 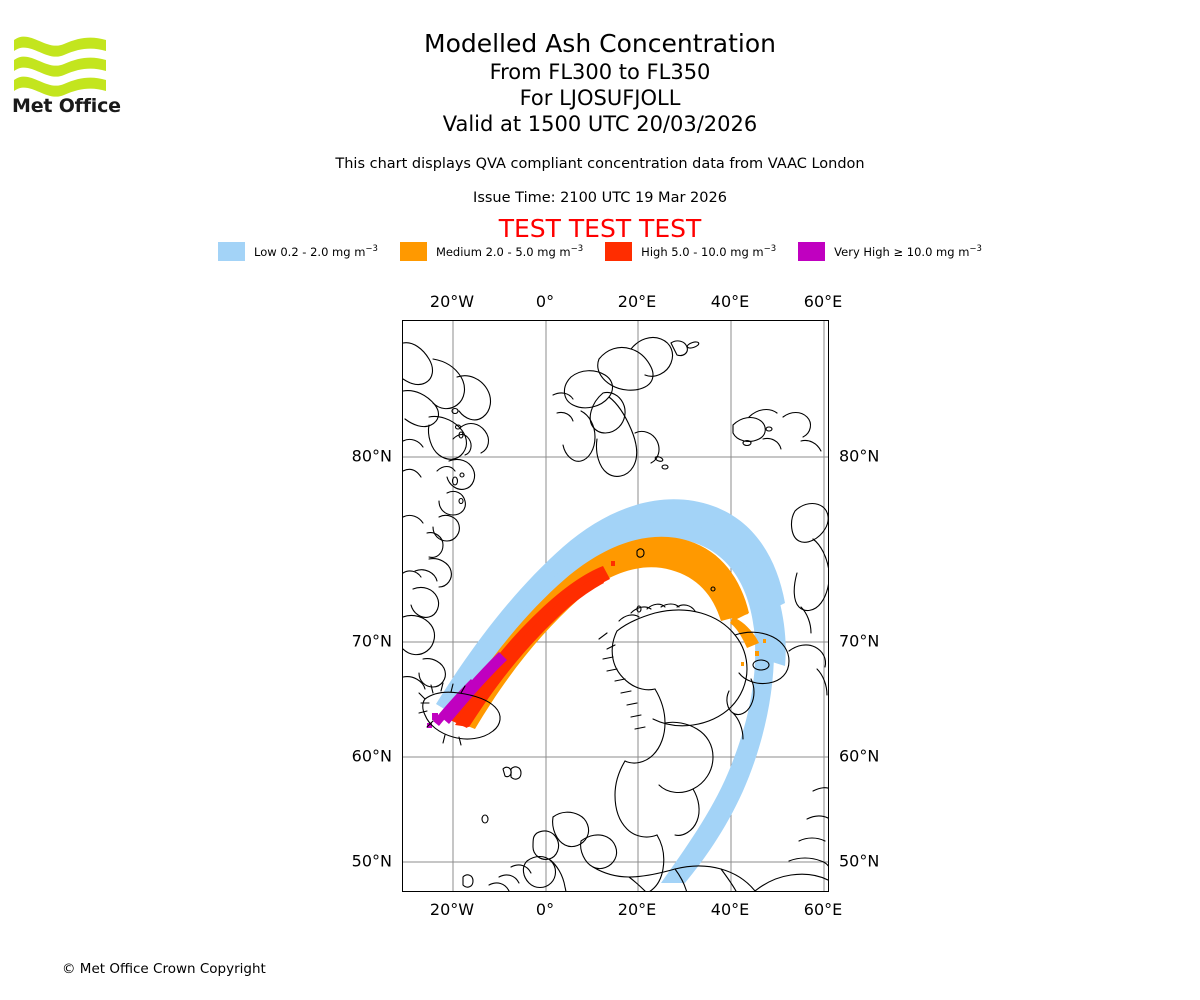 What do you see at coordinates (859, 641) in the screenshot?
I see `lat-tick-right-70: 70°N` at bounding box center [859, 641].